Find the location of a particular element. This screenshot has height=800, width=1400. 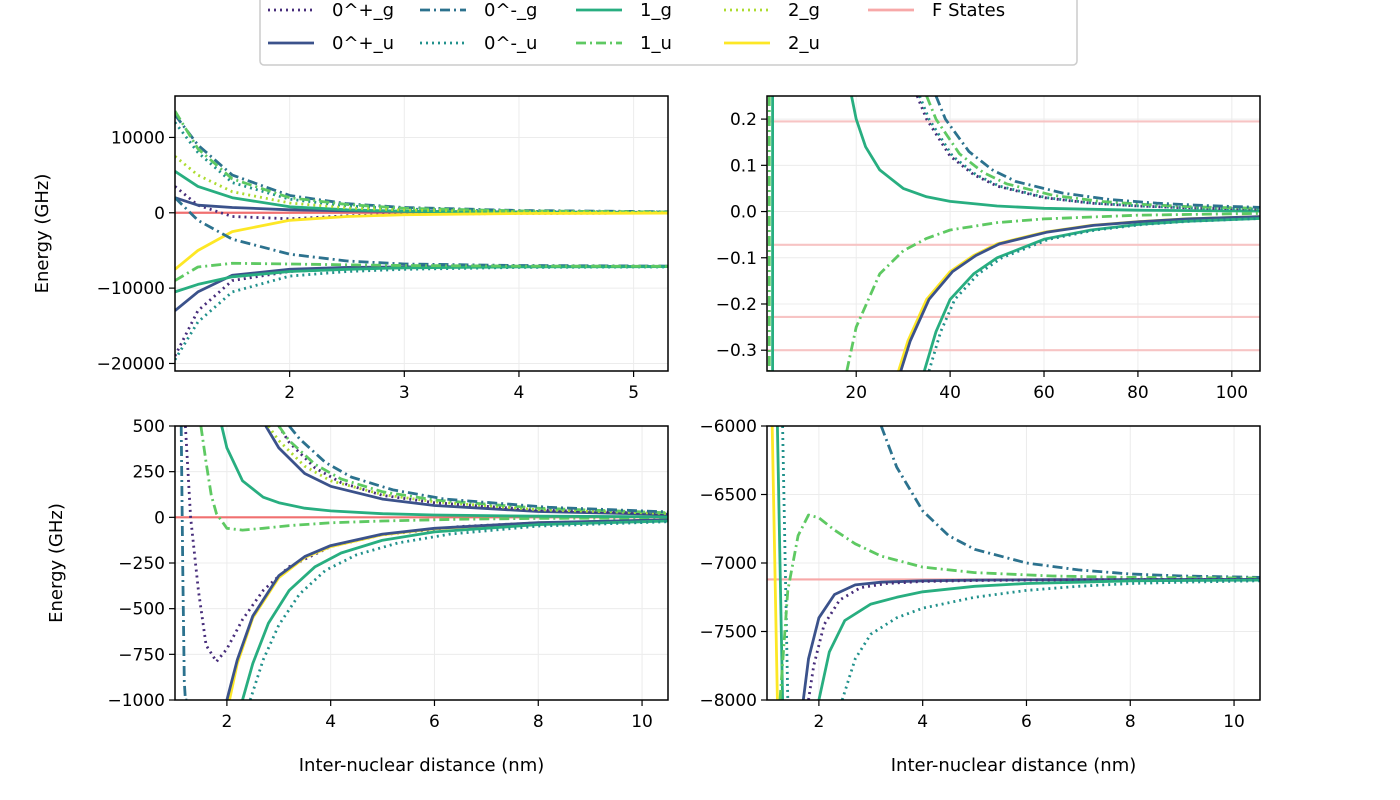

legend: 0^+_g 0^+_u 0^-_g 0^-_u 1_g 1_u 2_g 2_u F States is located at coordinates (668, 33).